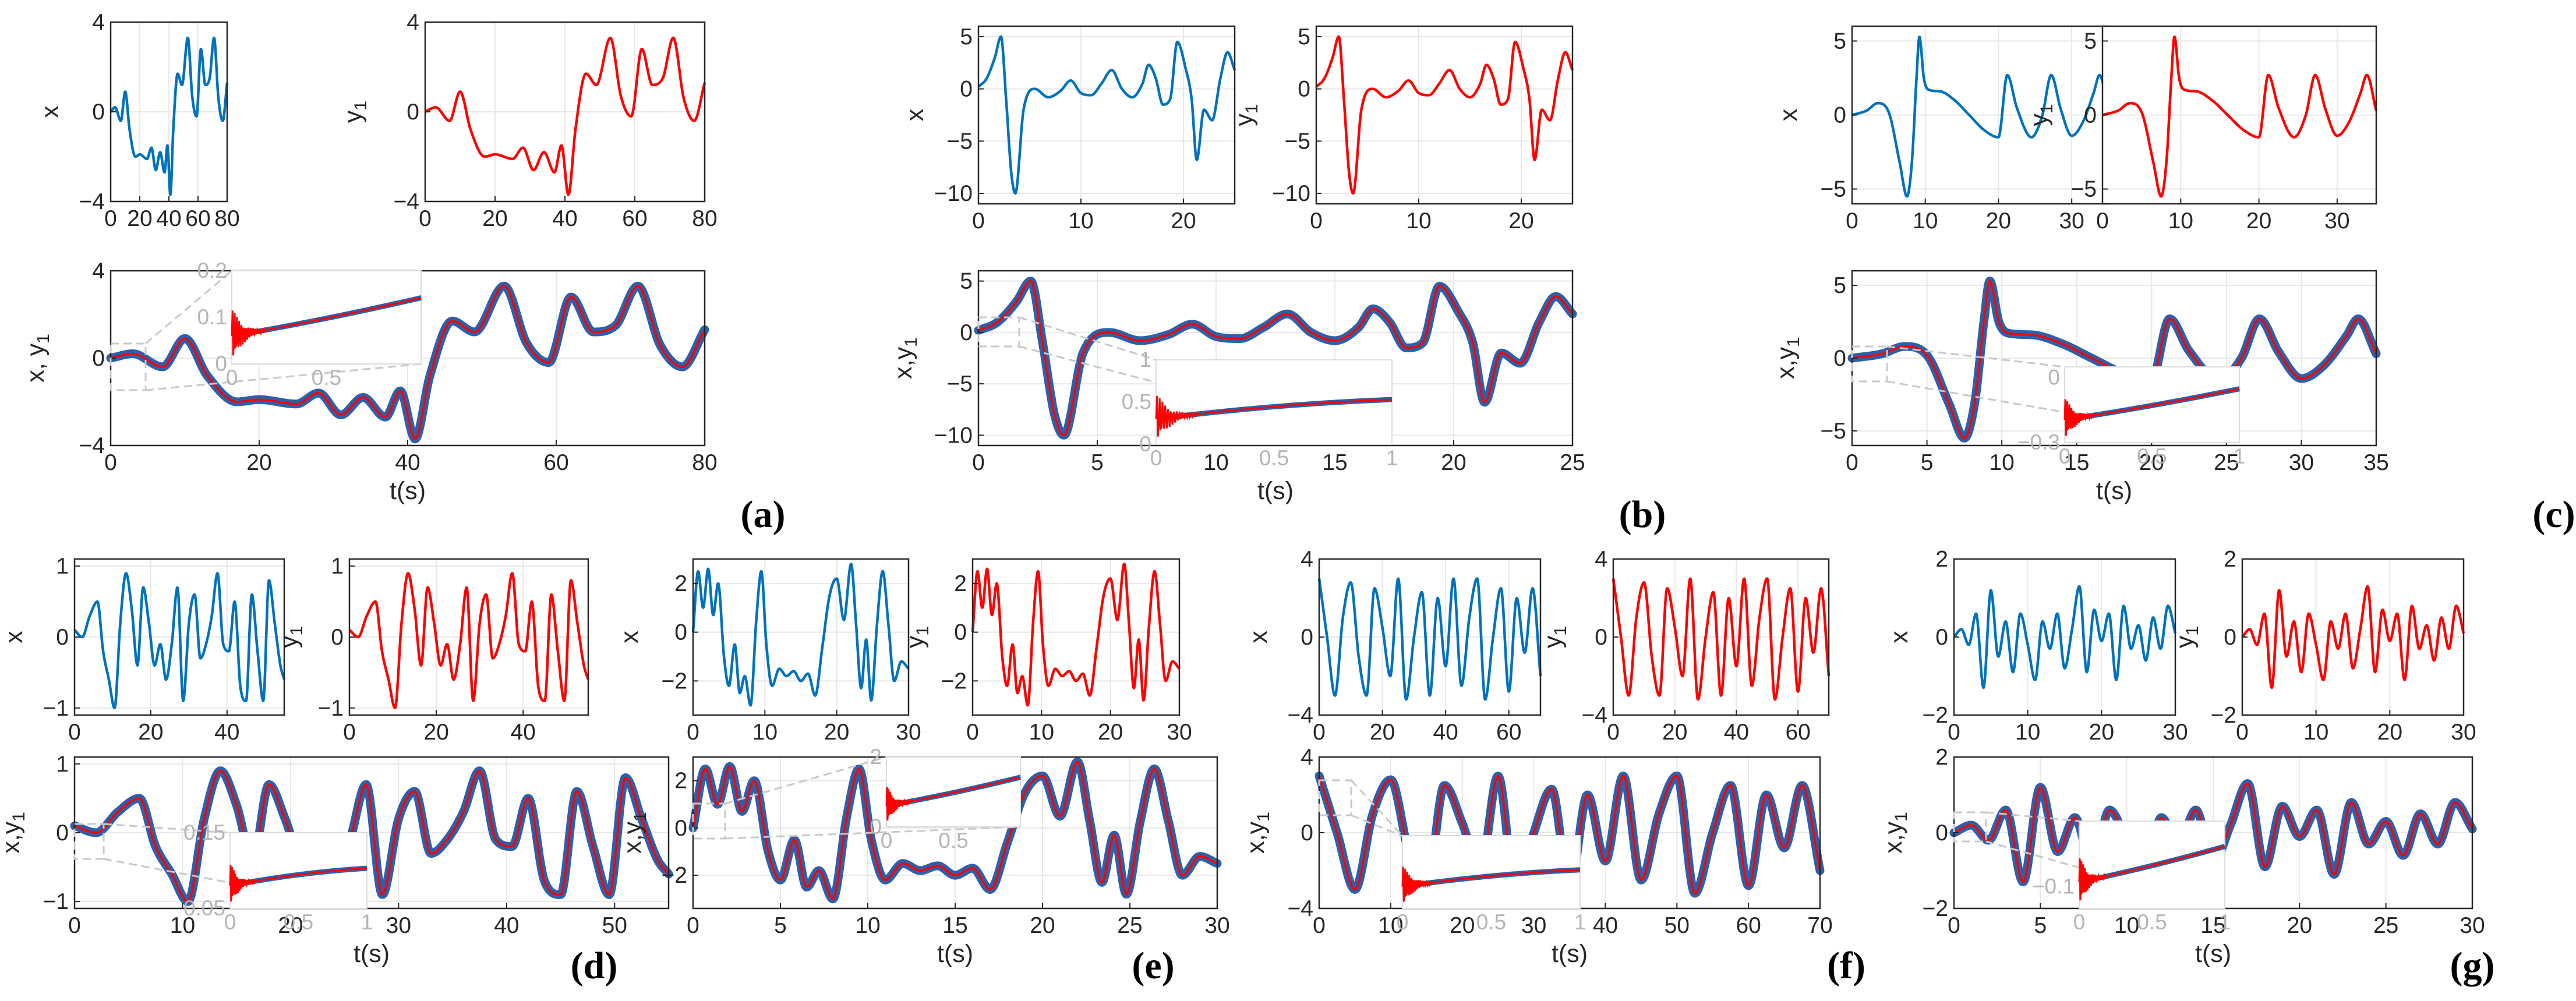 This screenshot has width=2576, height=1001. I want to click on panel-label: (a), so click(763, 514).